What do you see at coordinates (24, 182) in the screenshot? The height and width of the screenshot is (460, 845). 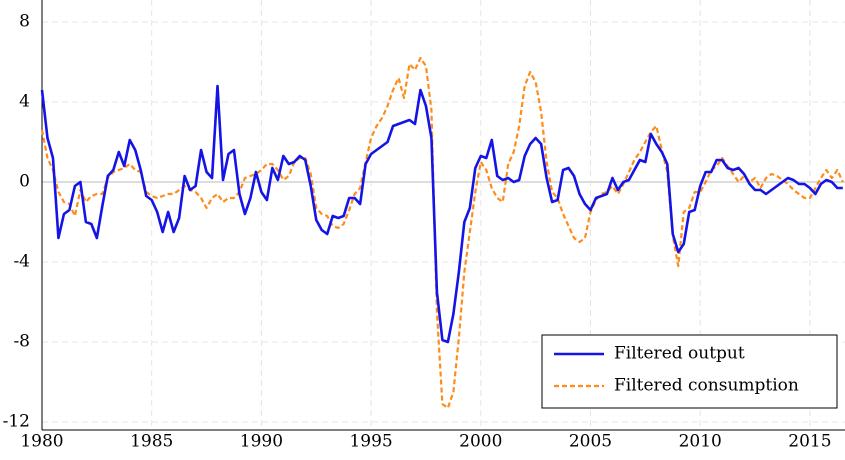 I see `y-tick-label: 0` at bounding box center [24, 182].